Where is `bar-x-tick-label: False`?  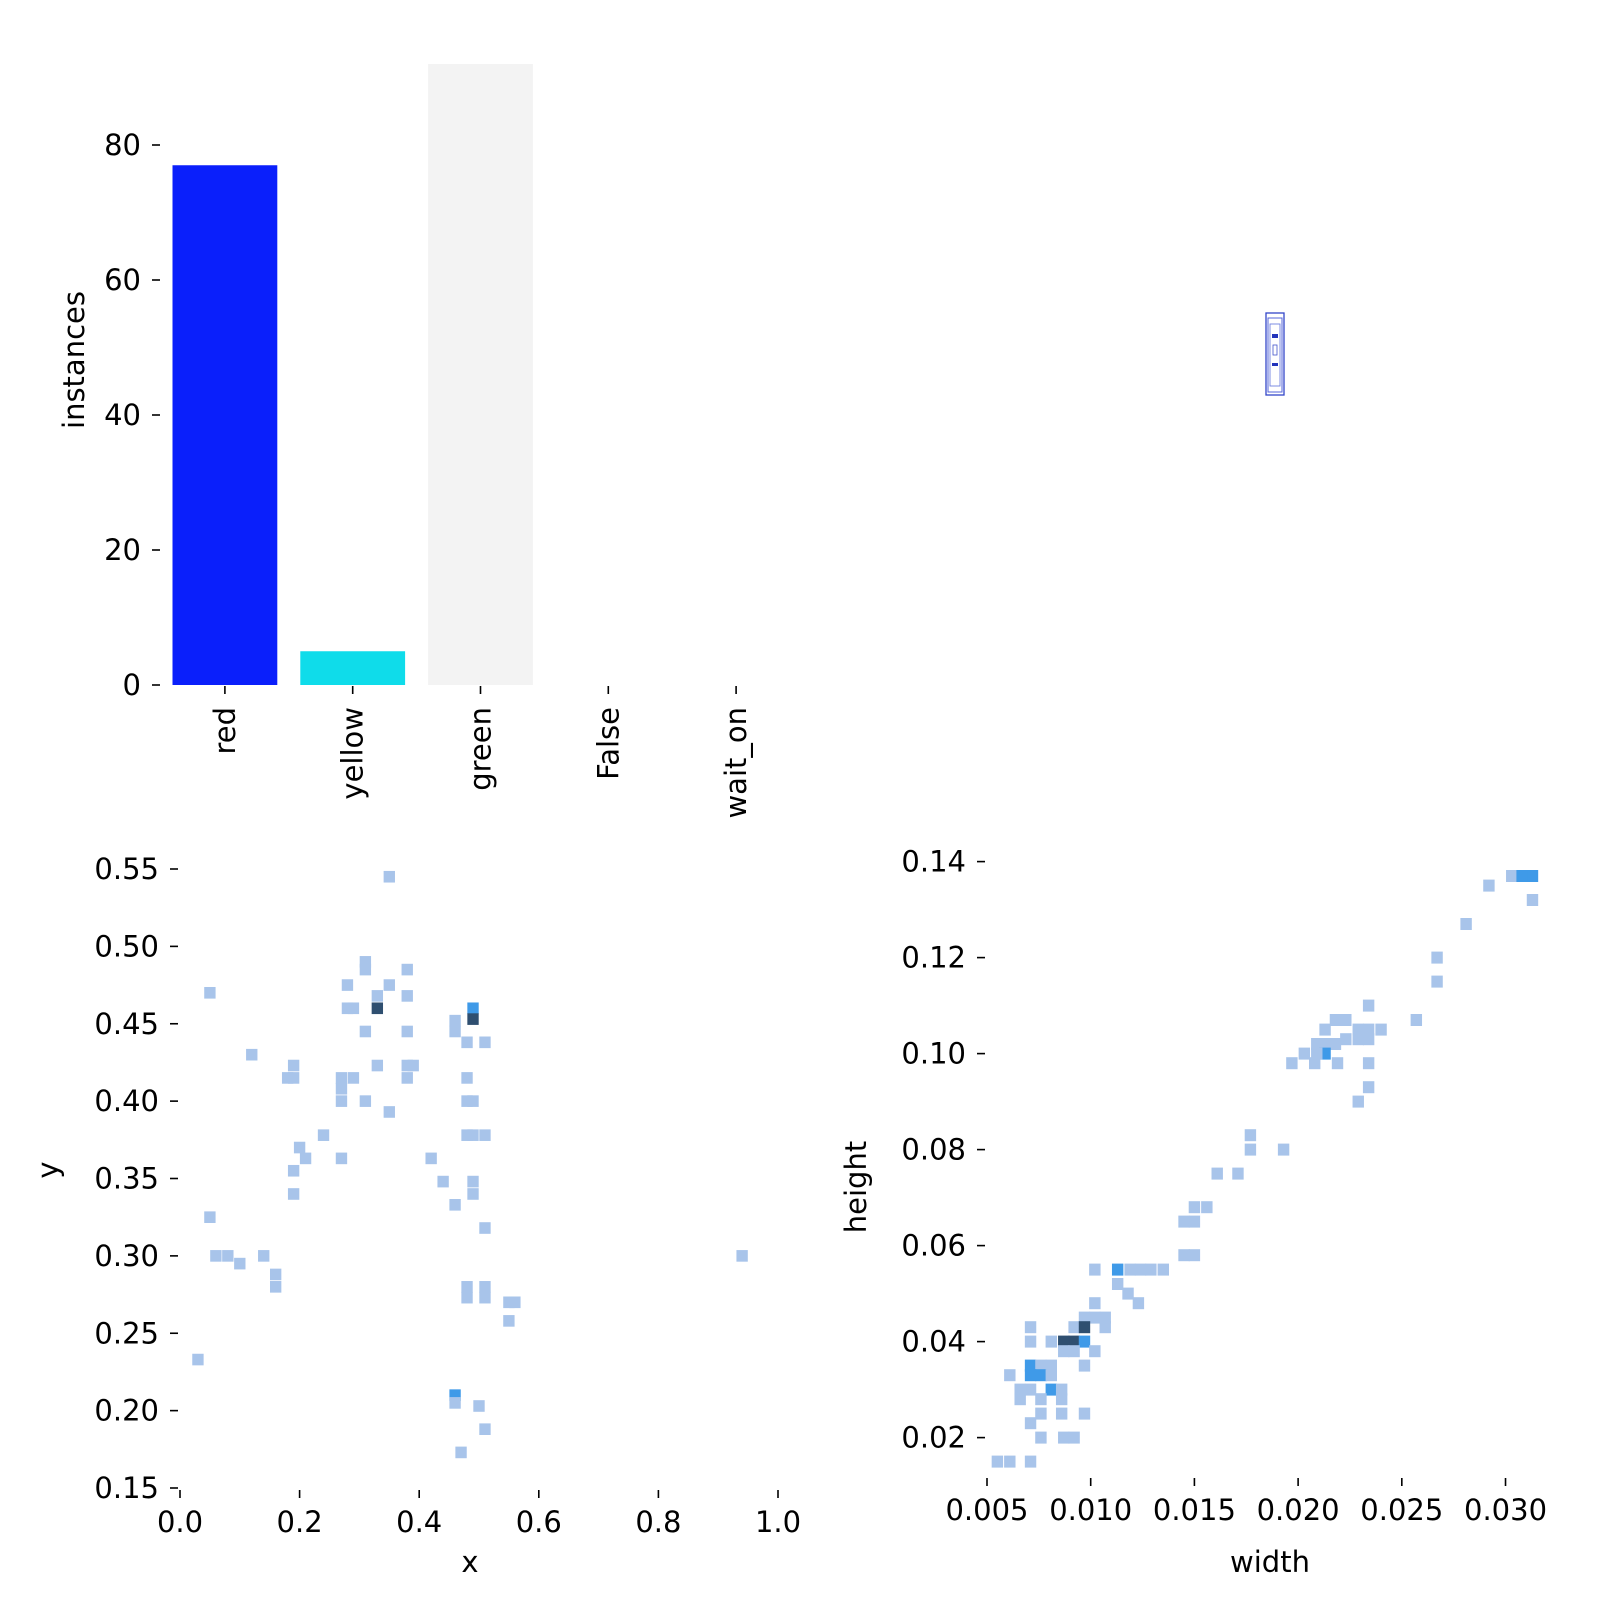
bar-x-tick-label: False is located at coordinates (608, 743).